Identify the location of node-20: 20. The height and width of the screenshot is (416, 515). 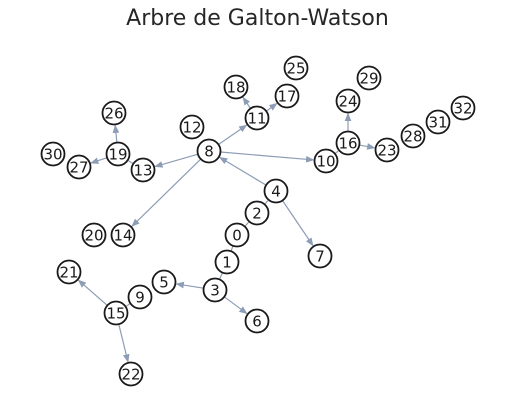
(94, 235).